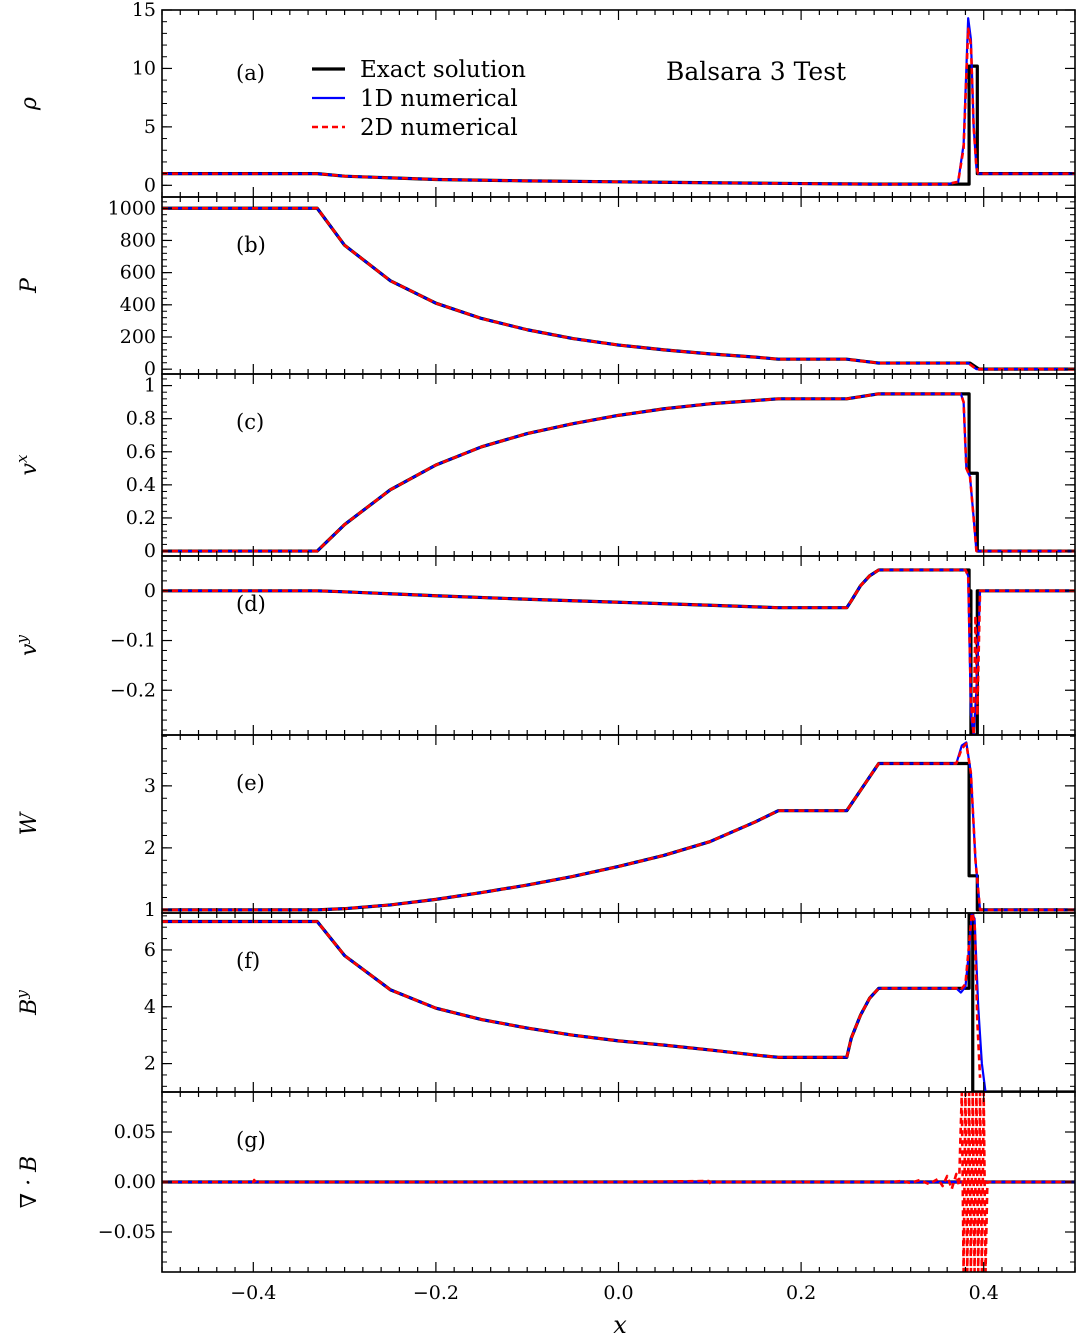 The width and height of the screenshot is (1077, 1344). What do you see at coordinates (756, 71) in the screenshot?
I see `chart-title: Balsara 3 Test` at bounding box center [756, 71].